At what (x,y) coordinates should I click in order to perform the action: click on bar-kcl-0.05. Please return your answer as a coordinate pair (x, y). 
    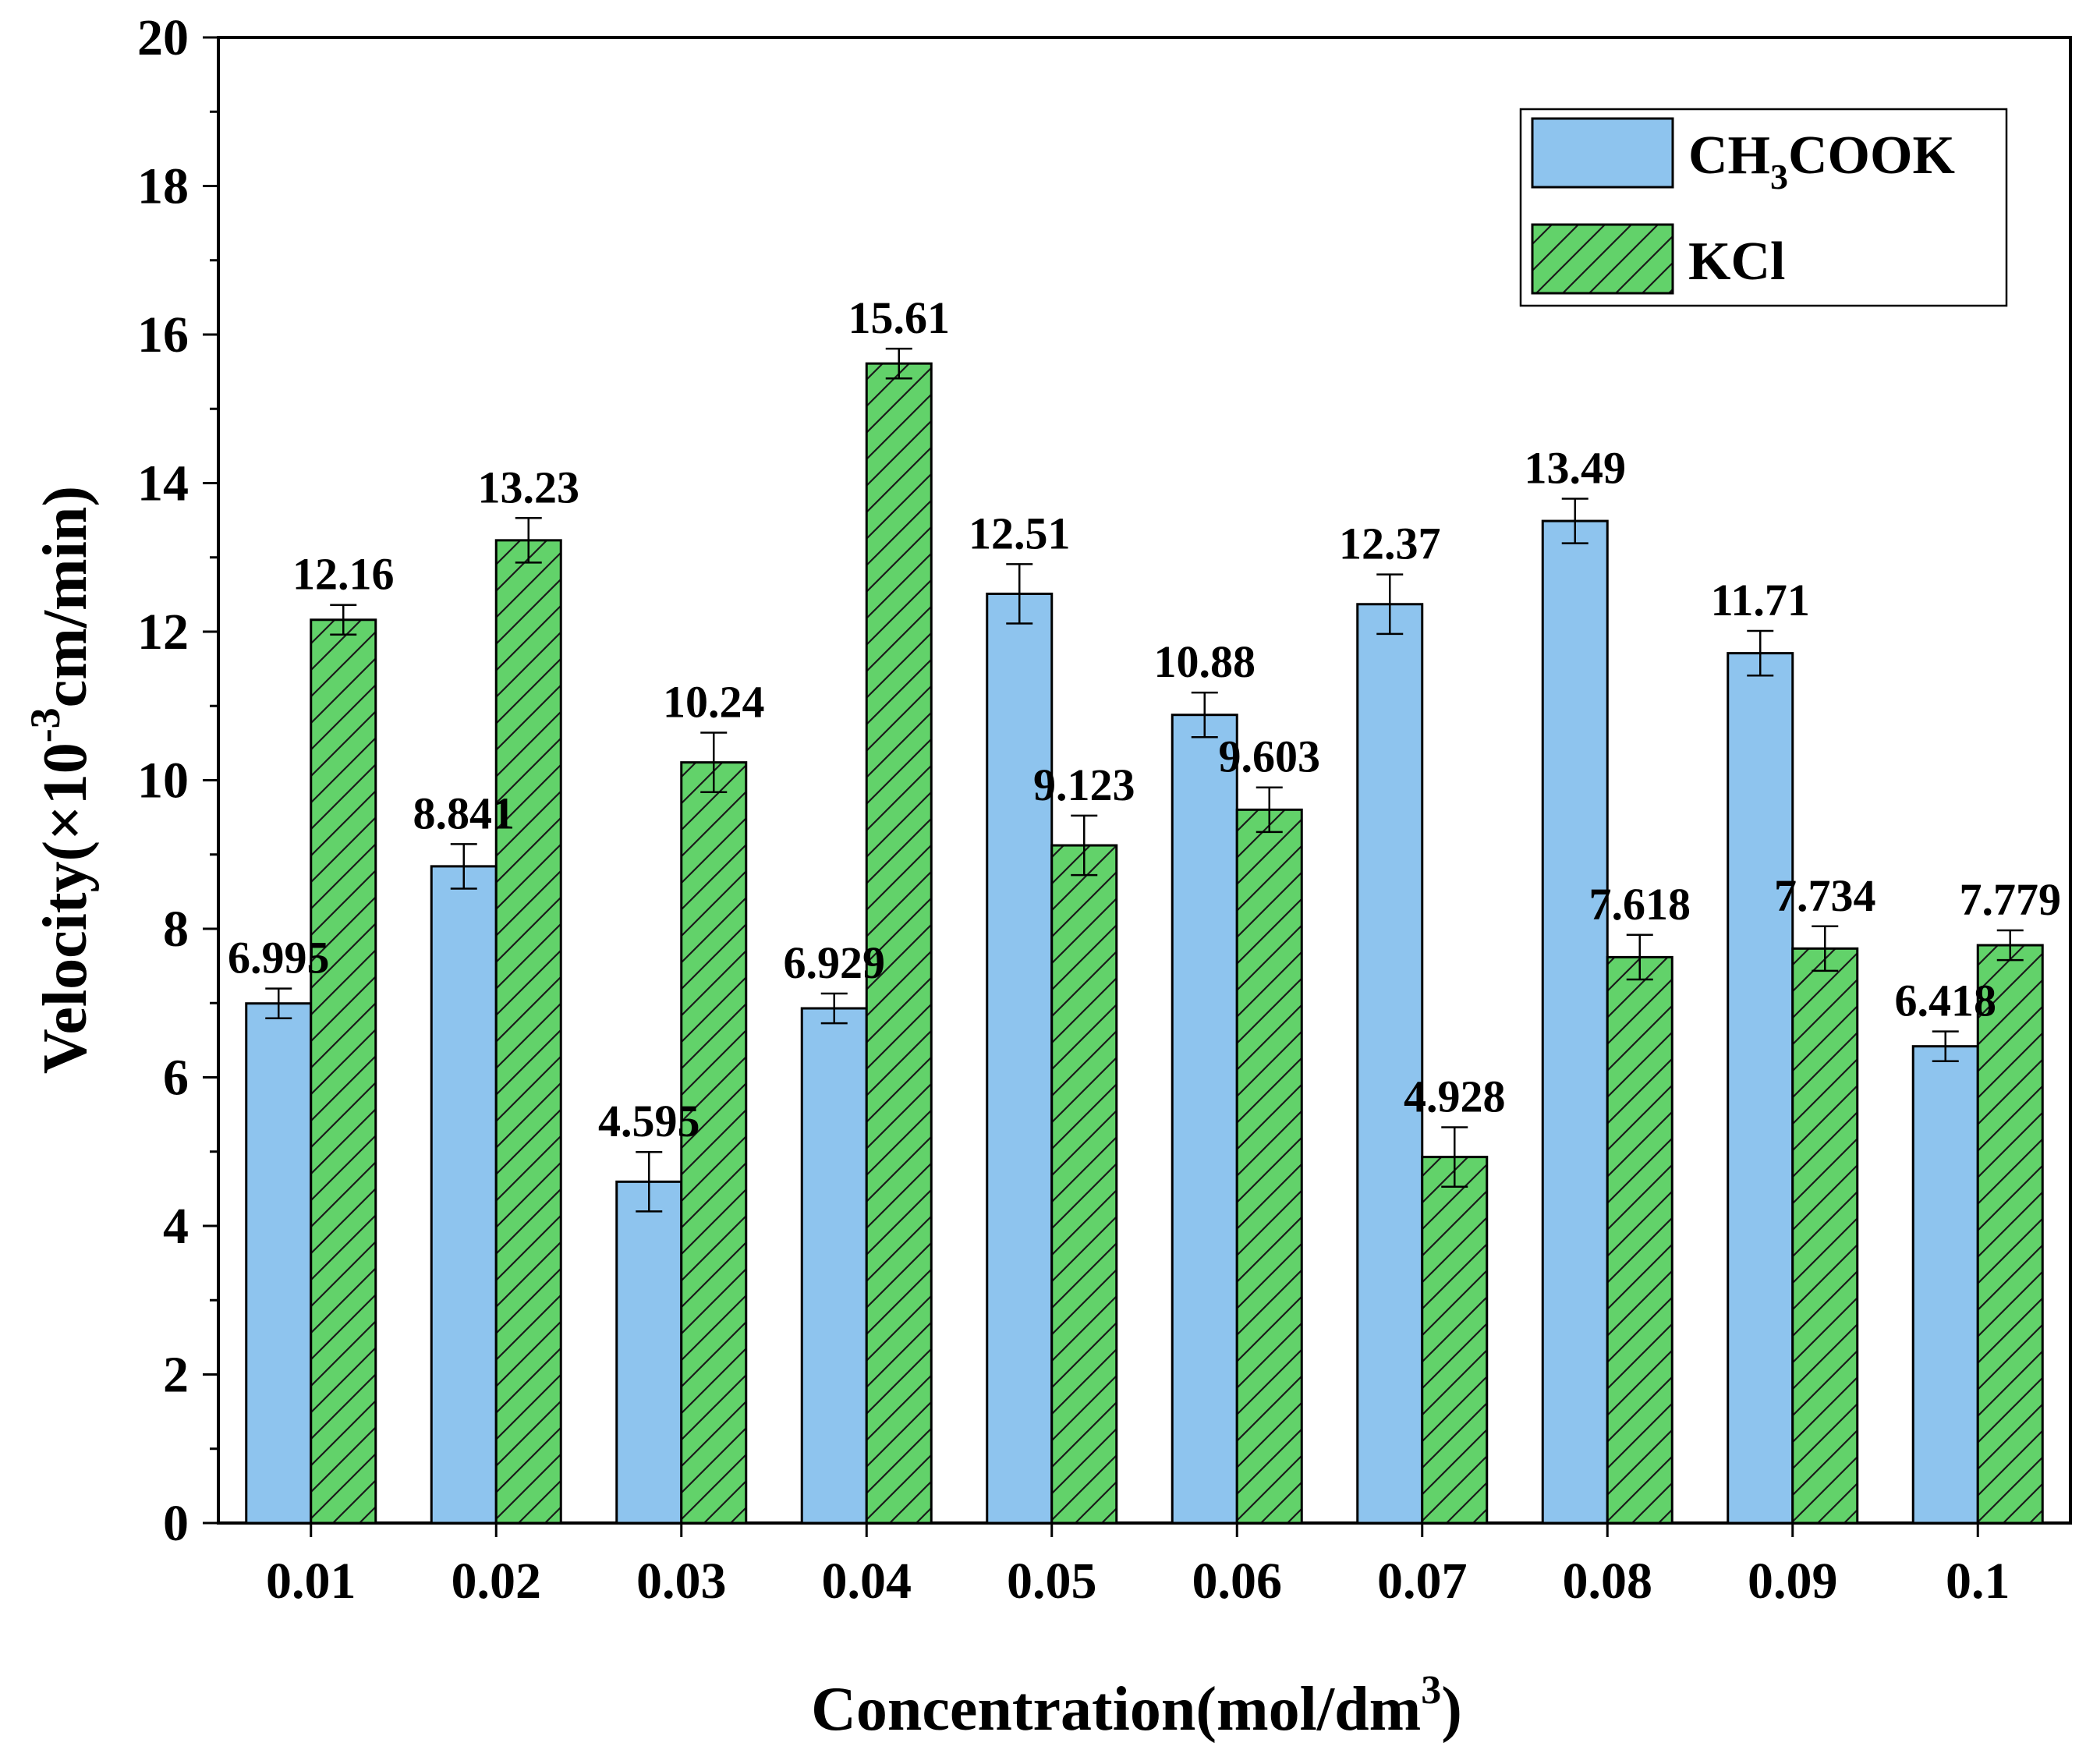
    Looking at the image, I should click on (1084, 1184).